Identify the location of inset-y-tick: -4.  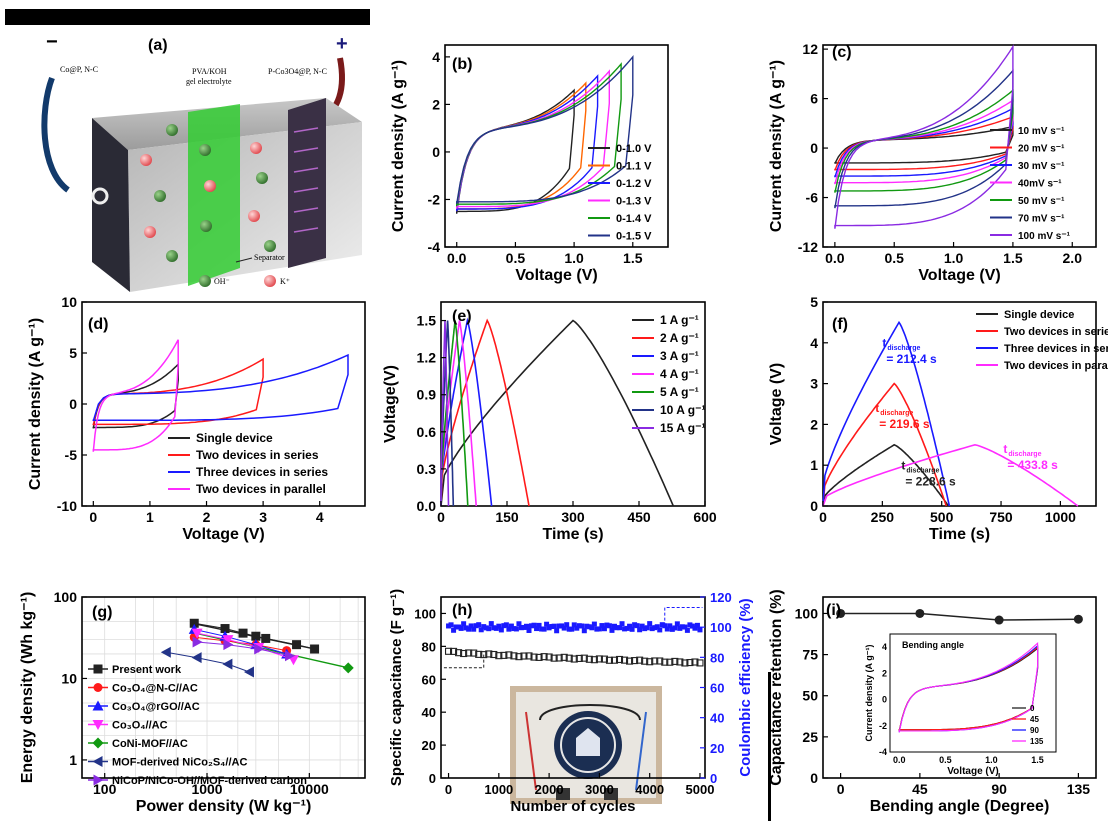
(883, 752).